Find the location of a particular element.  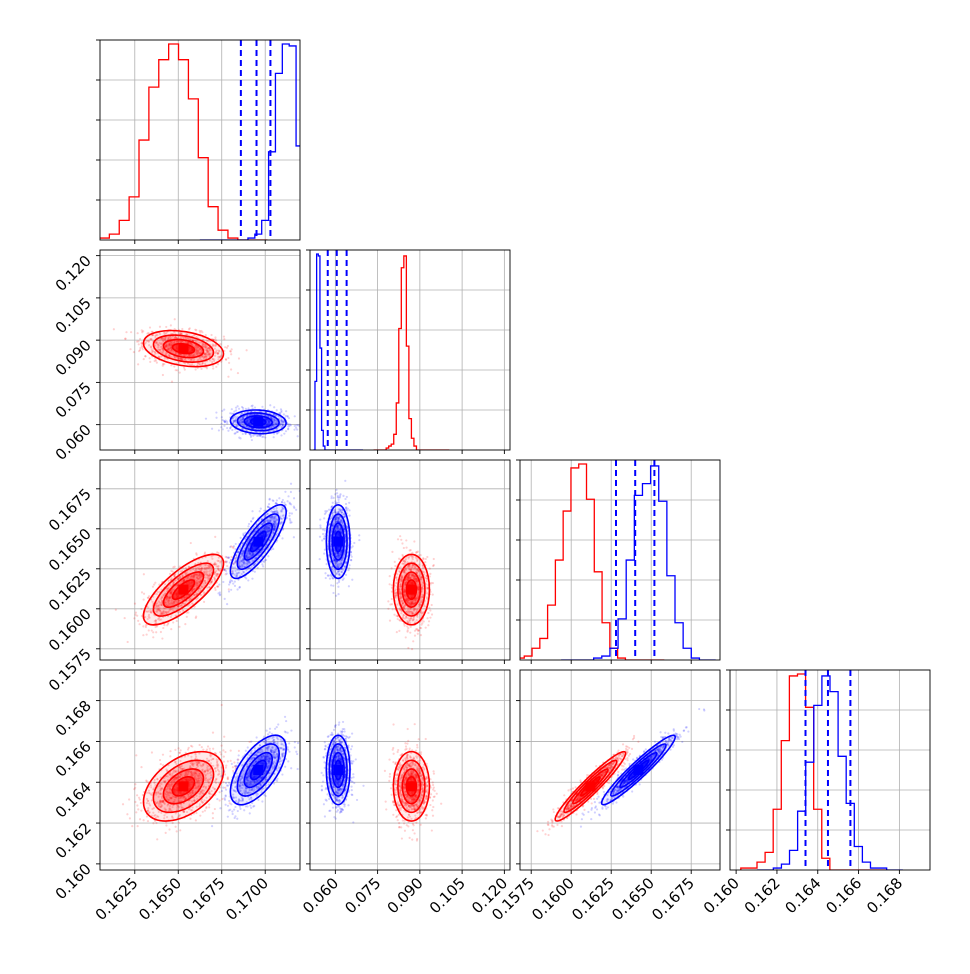

density-peak is located at coordinates (258, 422).